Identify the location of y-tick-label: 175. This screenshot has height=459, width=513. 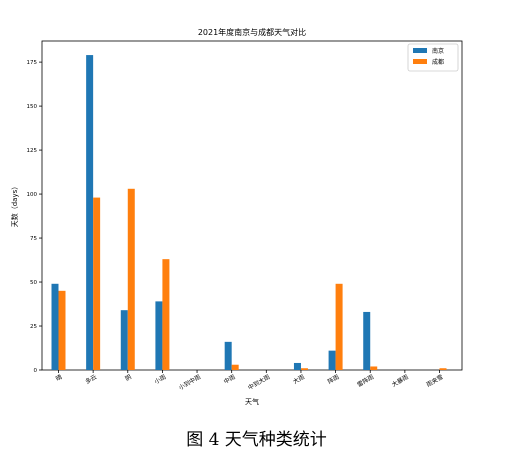
(32, 63).